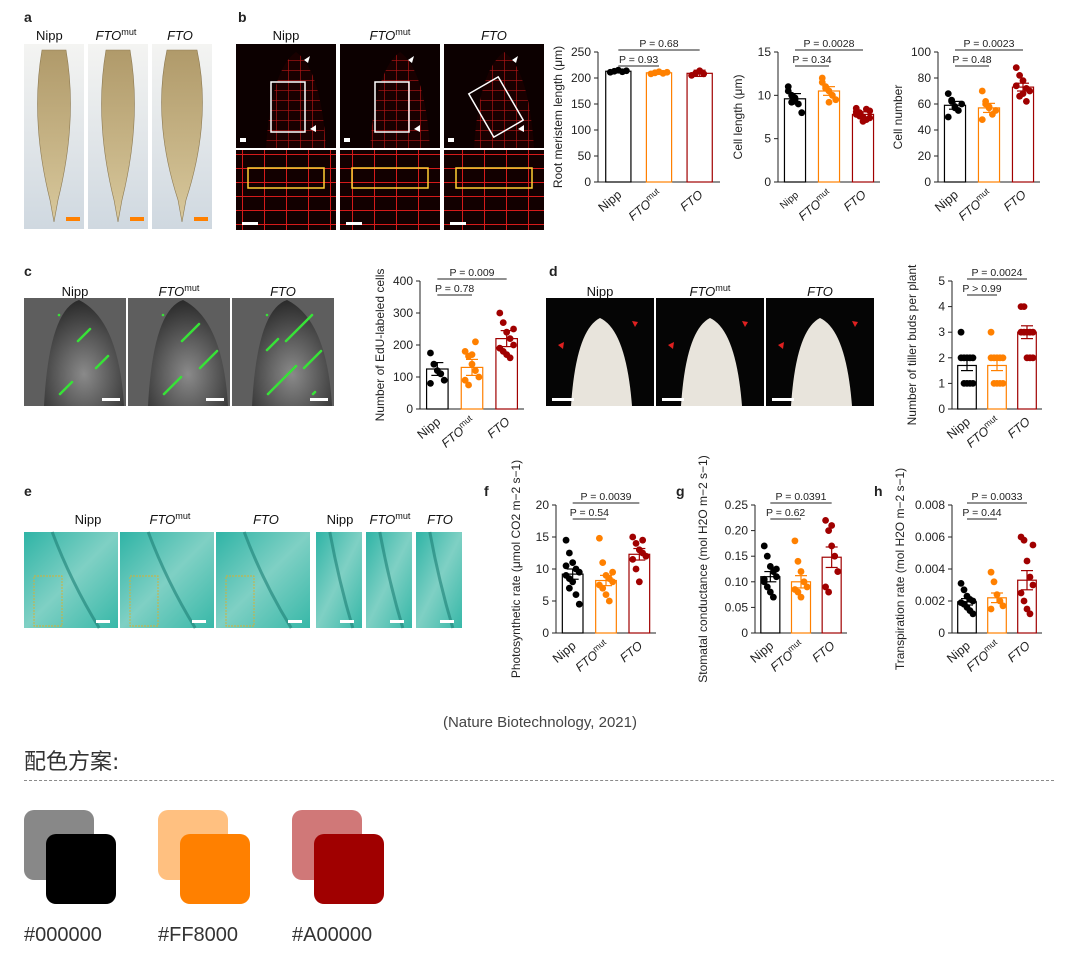  What do you see at coordinates (54, 136) in the screenshot?
I see `root-shape` at bounding box center [54, 136].